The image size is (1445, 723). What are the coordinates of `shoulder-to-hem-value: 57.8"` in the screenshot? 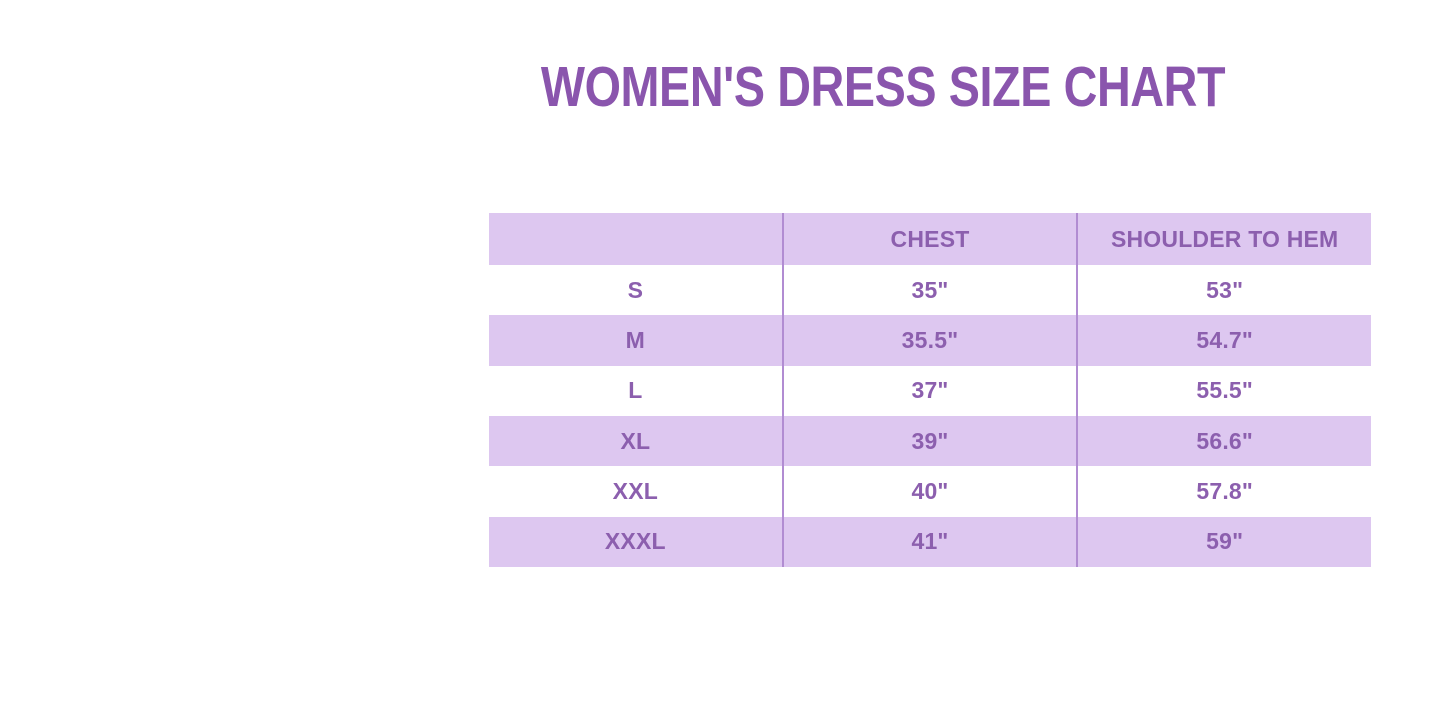 It's located at (1223, 491).